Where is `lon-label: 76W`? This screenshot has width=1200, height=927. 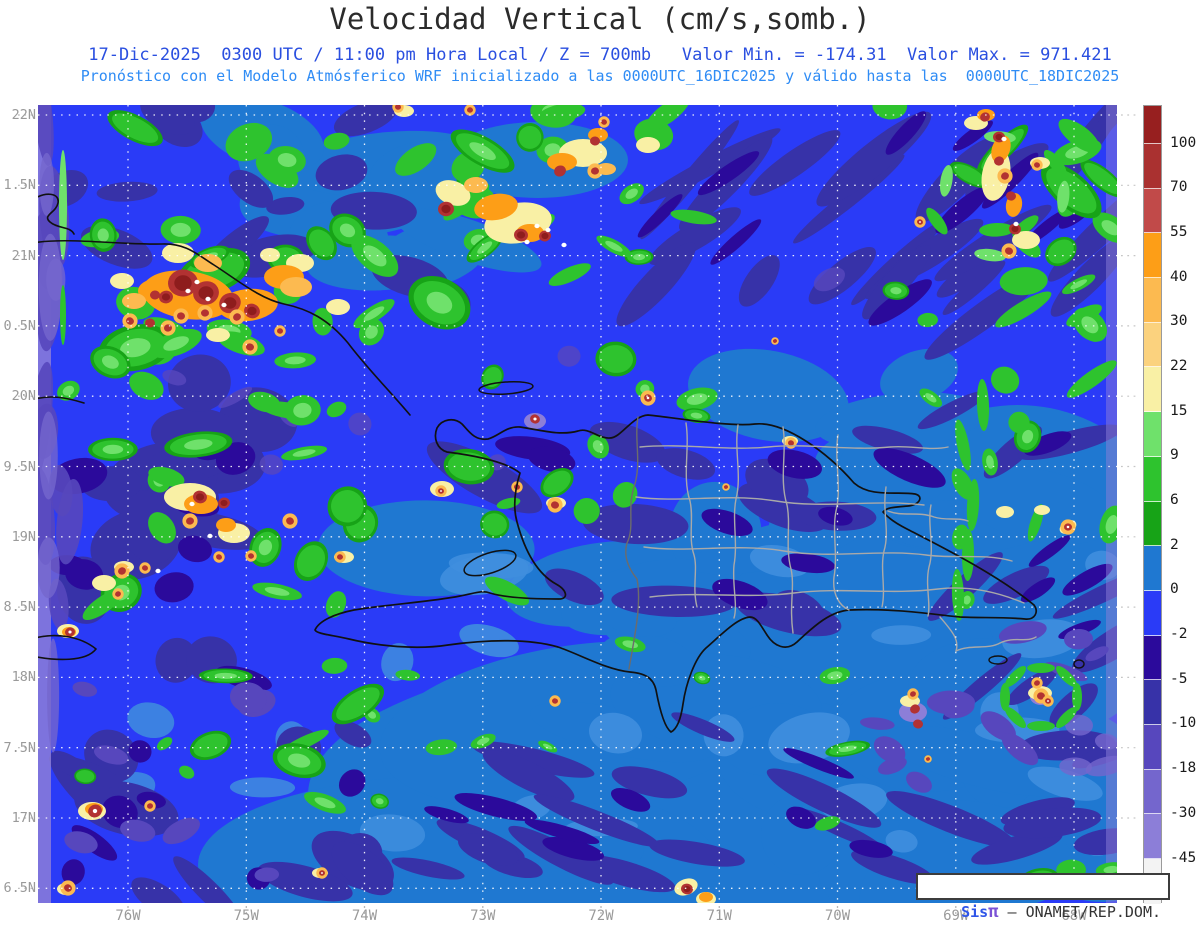 lon-label: 76W is located at coordinates (128, 916).